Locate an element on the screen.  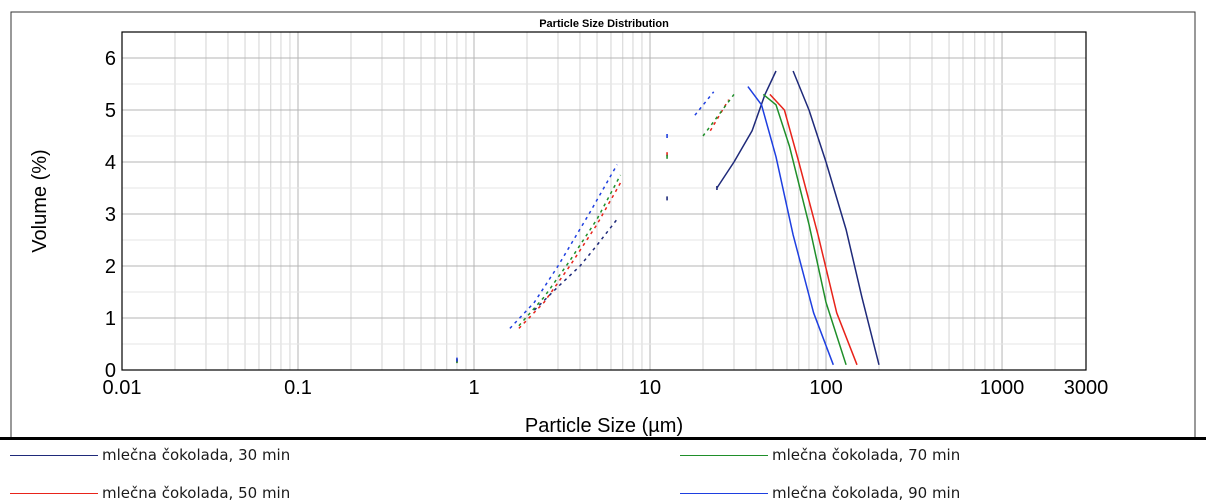
x-tick-label: 10 is located at coordinates (650, 388).